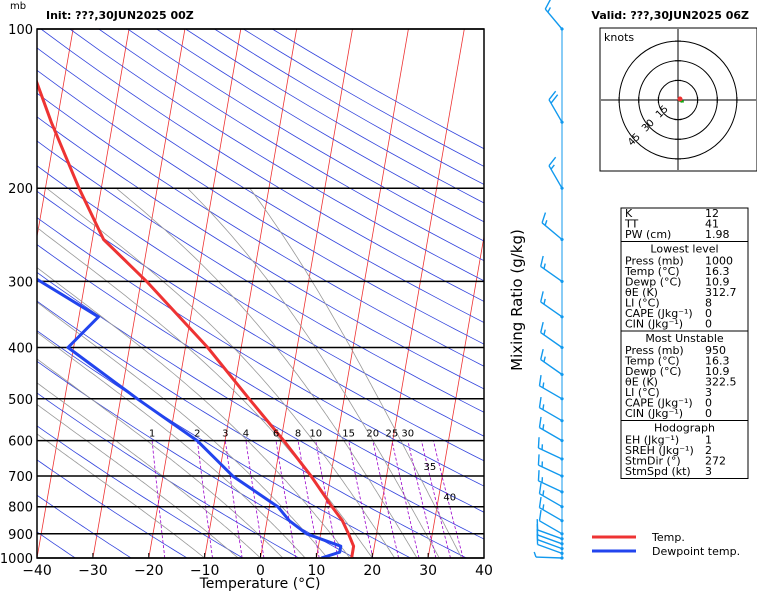 The height and width of the screenshot is (591, 757). What do you see at coordinates (260, 583) in the screenshot?
I see `x-axis-title: Temperature (°C)` at bounding box center [260, 583].